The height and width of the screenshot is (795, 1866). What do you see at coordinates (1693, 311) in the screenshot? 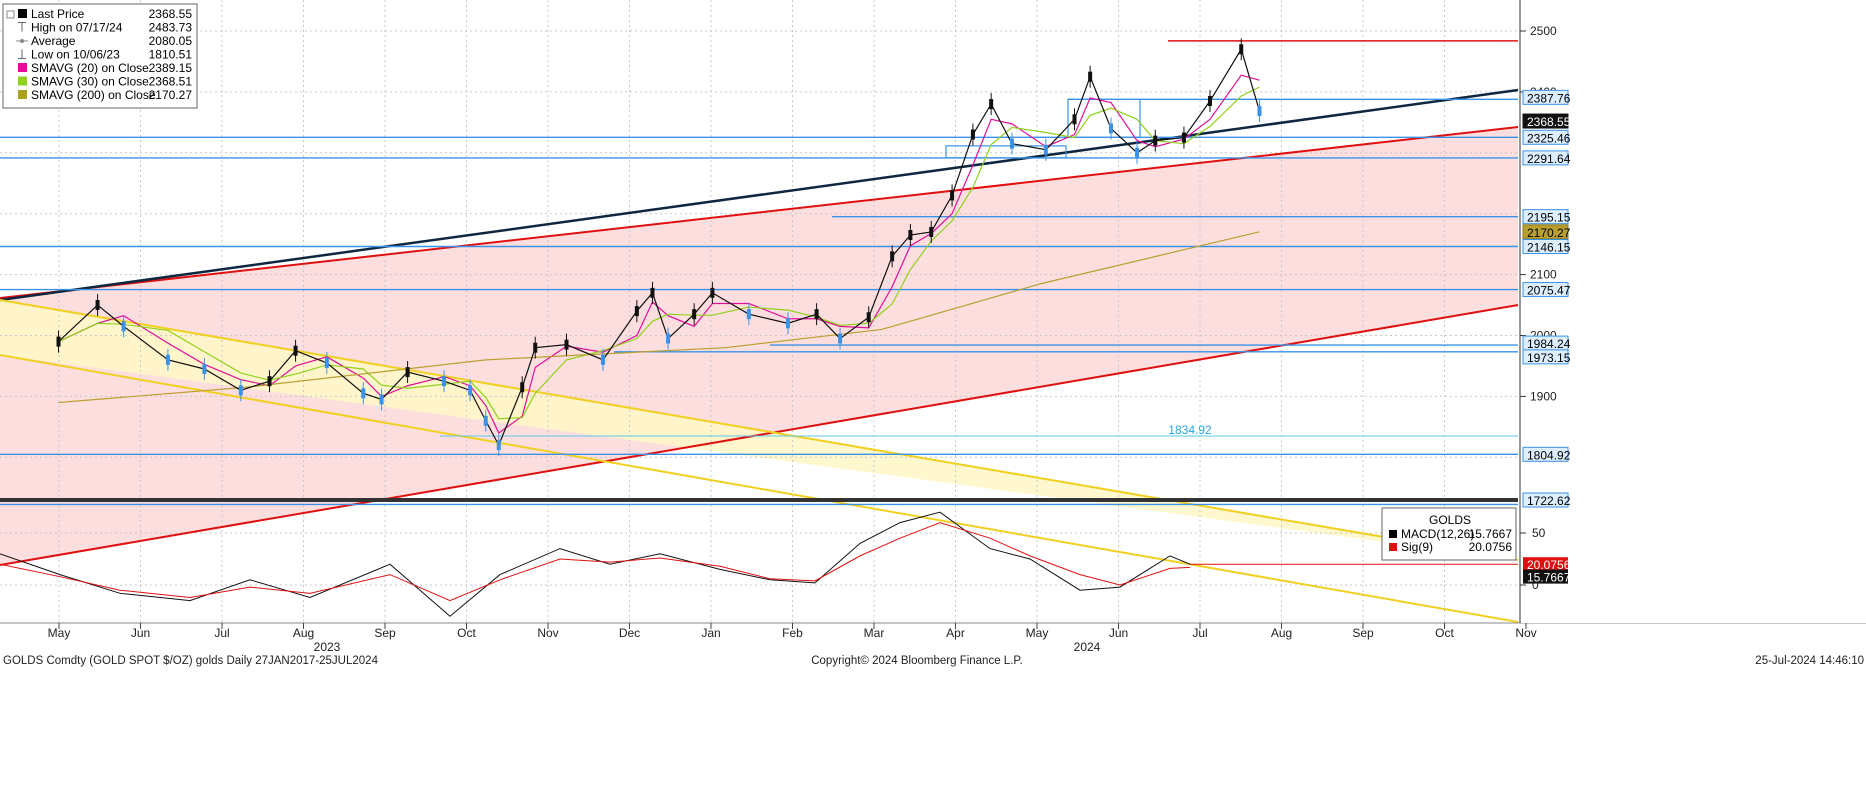
I see `axis-background` at bounding box center [1693, 311].